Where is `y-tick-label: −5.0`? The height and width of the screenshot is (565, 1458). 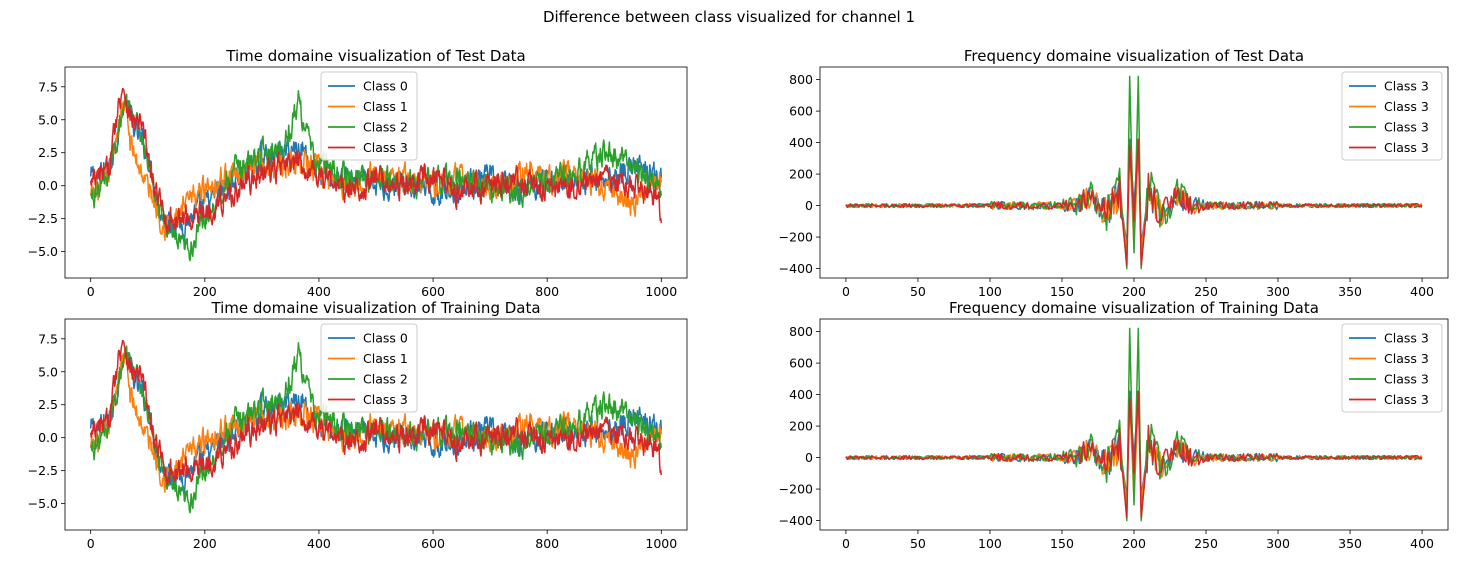 y-tick-label: −5.0 is located at coordinates (43, 503).